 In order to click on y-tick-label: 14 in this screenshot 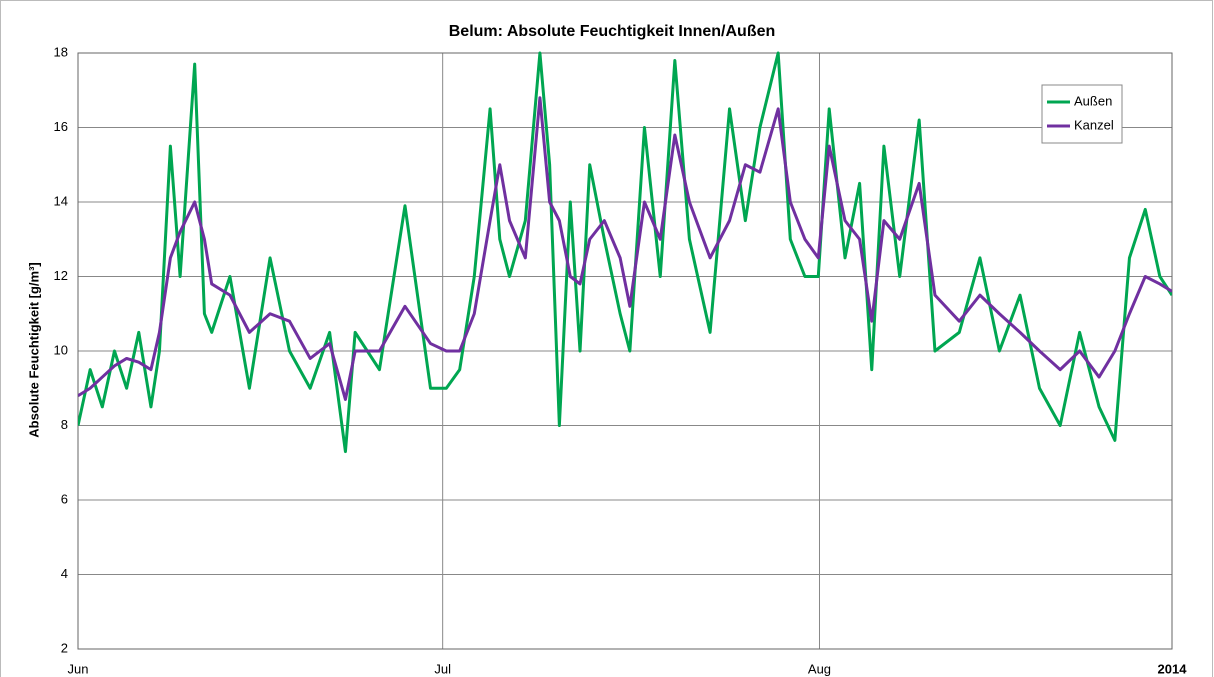, I will do `click(61, 200)`.